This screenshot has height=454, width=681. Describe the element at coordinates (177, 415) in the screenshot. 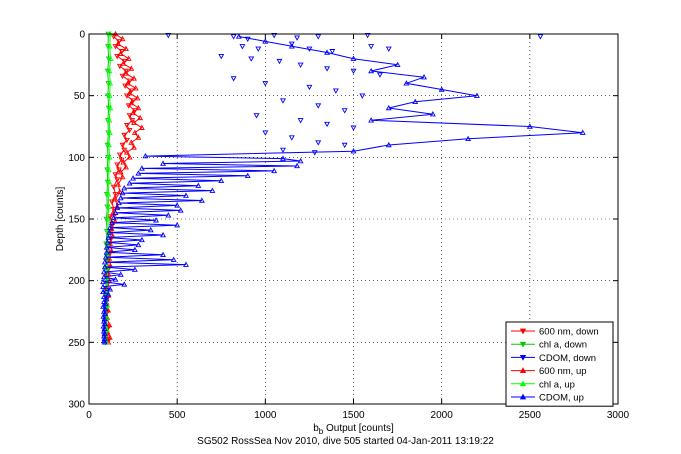

I see `x-tick-label: 500` at that location.